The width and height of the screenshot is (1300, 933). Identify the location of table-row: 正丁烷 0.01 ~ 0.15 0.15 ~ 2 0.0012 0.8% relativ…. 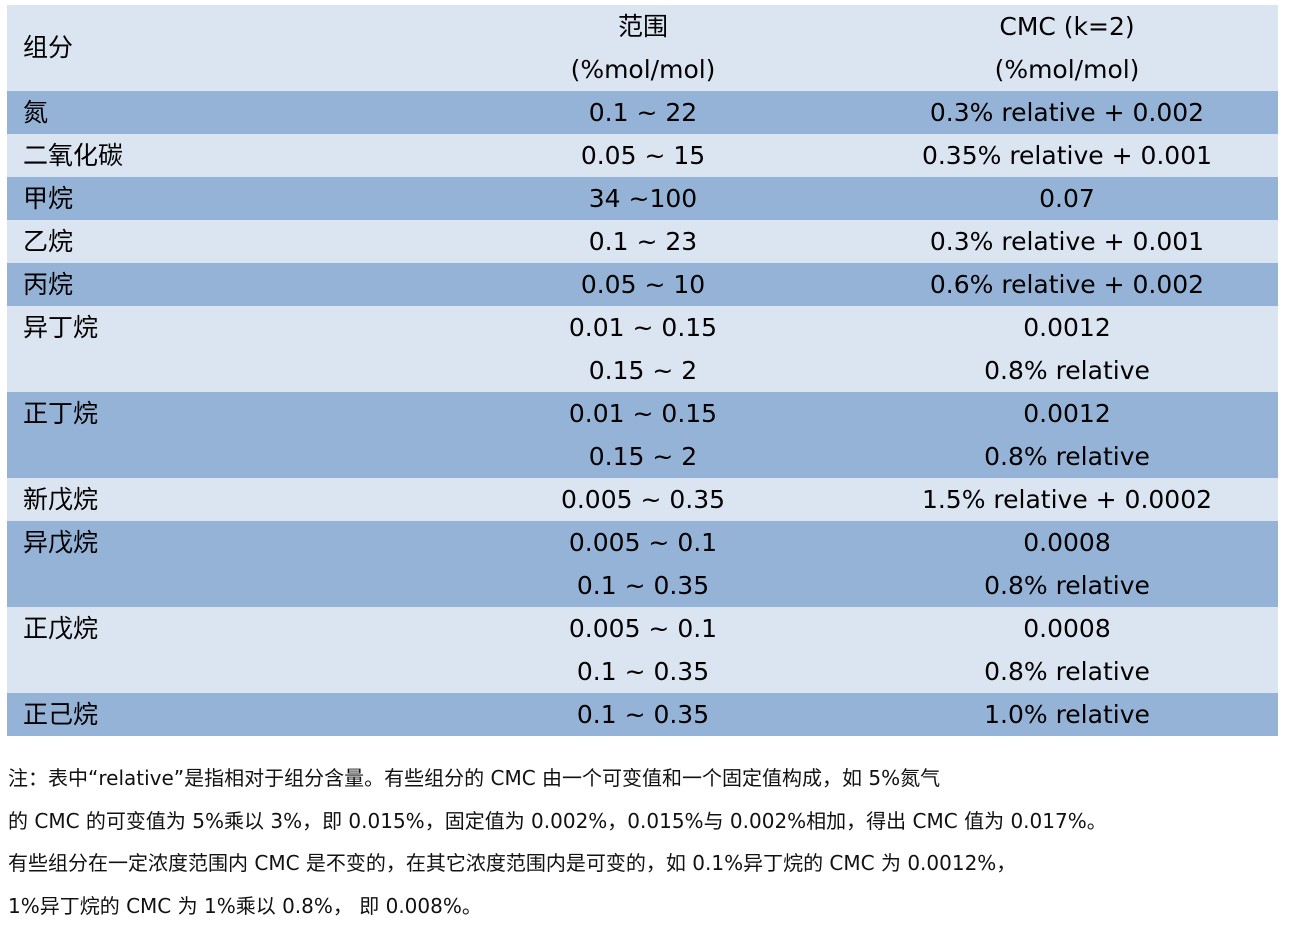
(642, 435).